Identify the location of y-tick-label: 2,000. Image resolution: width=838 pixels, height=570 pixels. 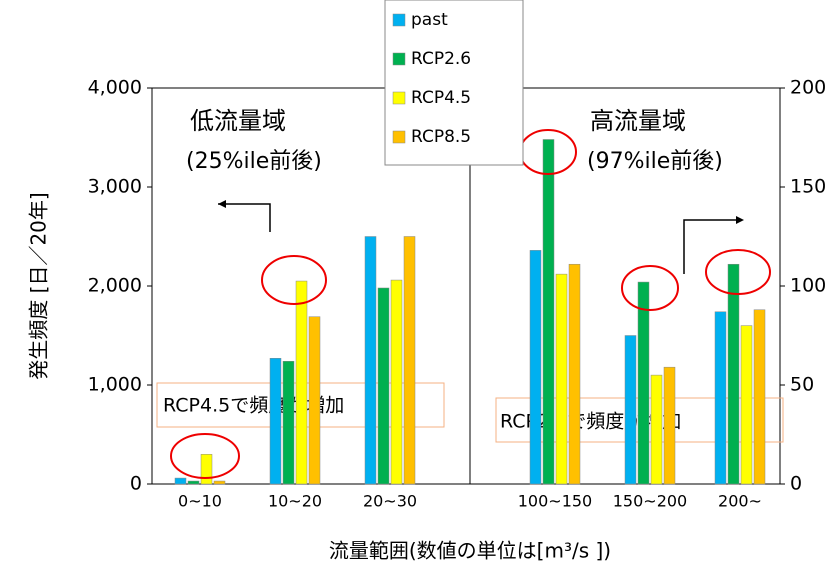
(115, 286).